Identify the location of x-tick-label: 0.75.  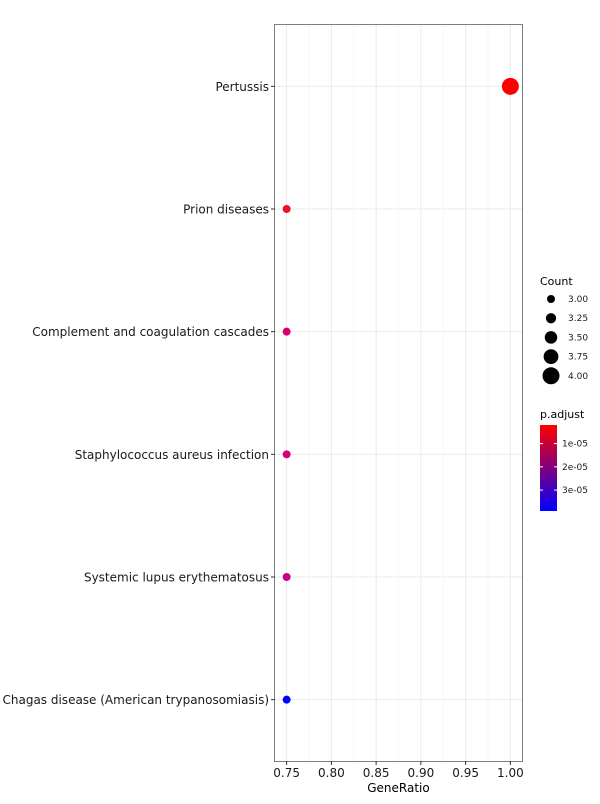
(286, 773).